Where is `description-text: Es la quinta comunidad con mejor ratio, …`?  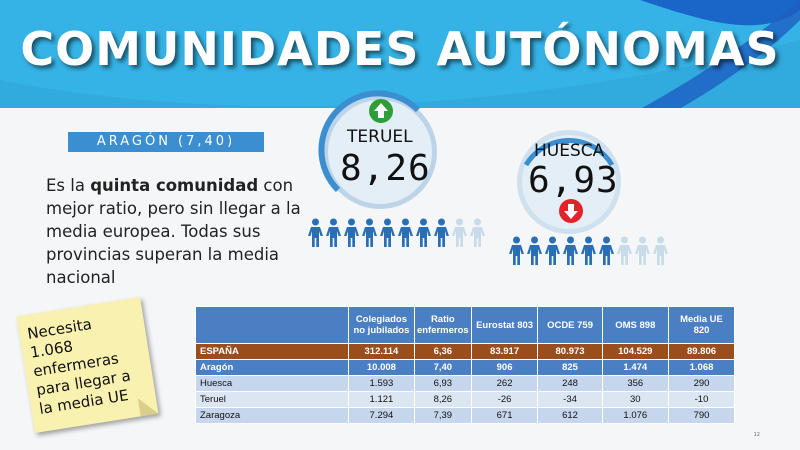
description-text: Es la quinta comunidad con mejor ratio, … is located at coordinates (181, 231).